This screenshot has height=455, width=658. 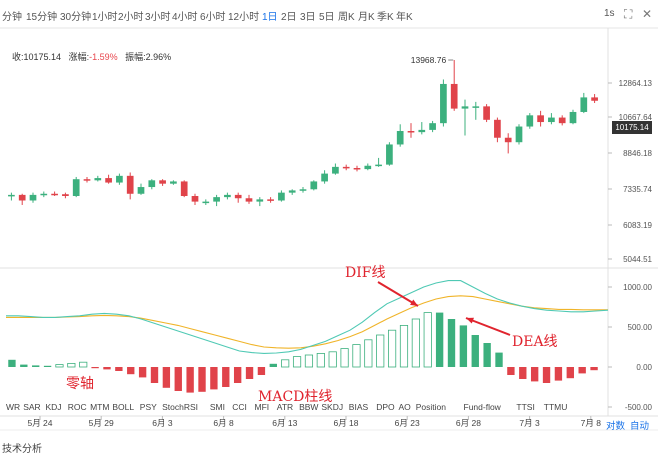 I want to click on time-tick-label: 7月 8, so click(x=591, y=423).